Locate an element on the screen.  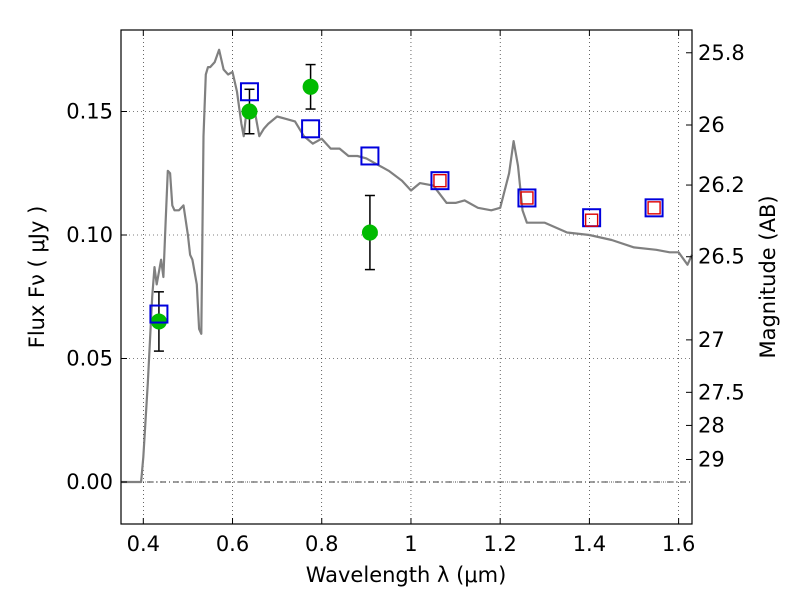
magnitude-tick-label: 26 is located at coordinates (711, 125).